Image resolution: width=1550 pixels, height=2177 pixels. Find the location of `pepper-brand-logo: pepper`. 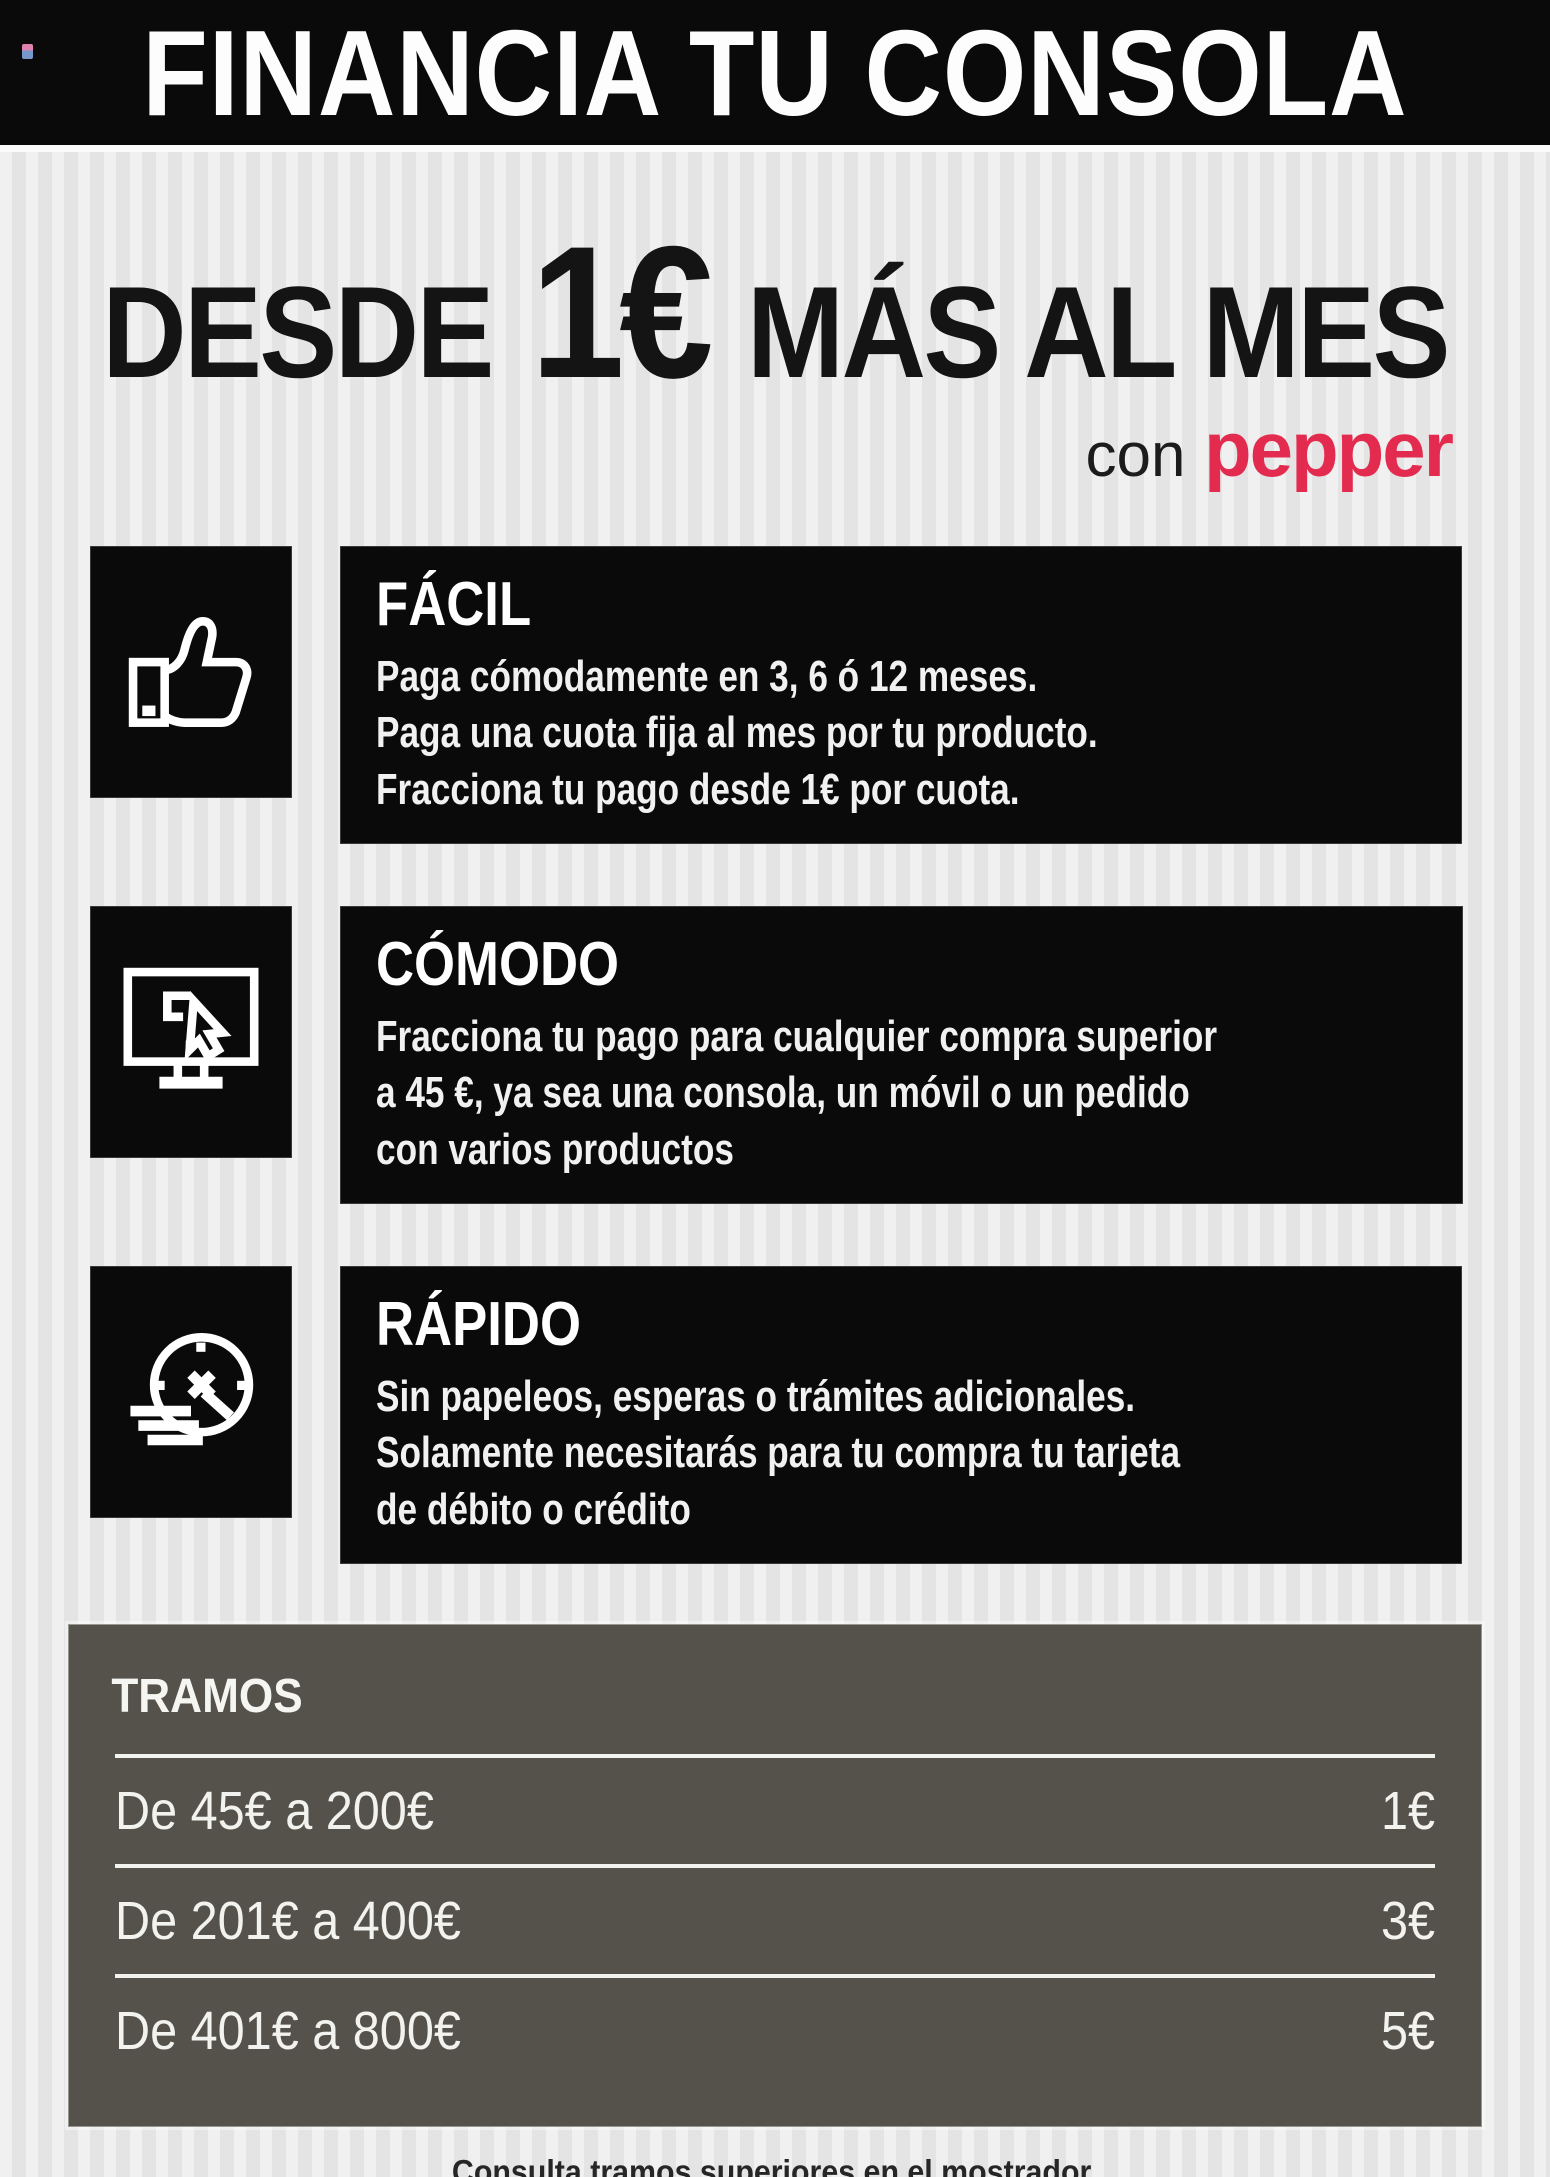

pepper-brand-logo: pepper is located at coordinates (1328, 449).